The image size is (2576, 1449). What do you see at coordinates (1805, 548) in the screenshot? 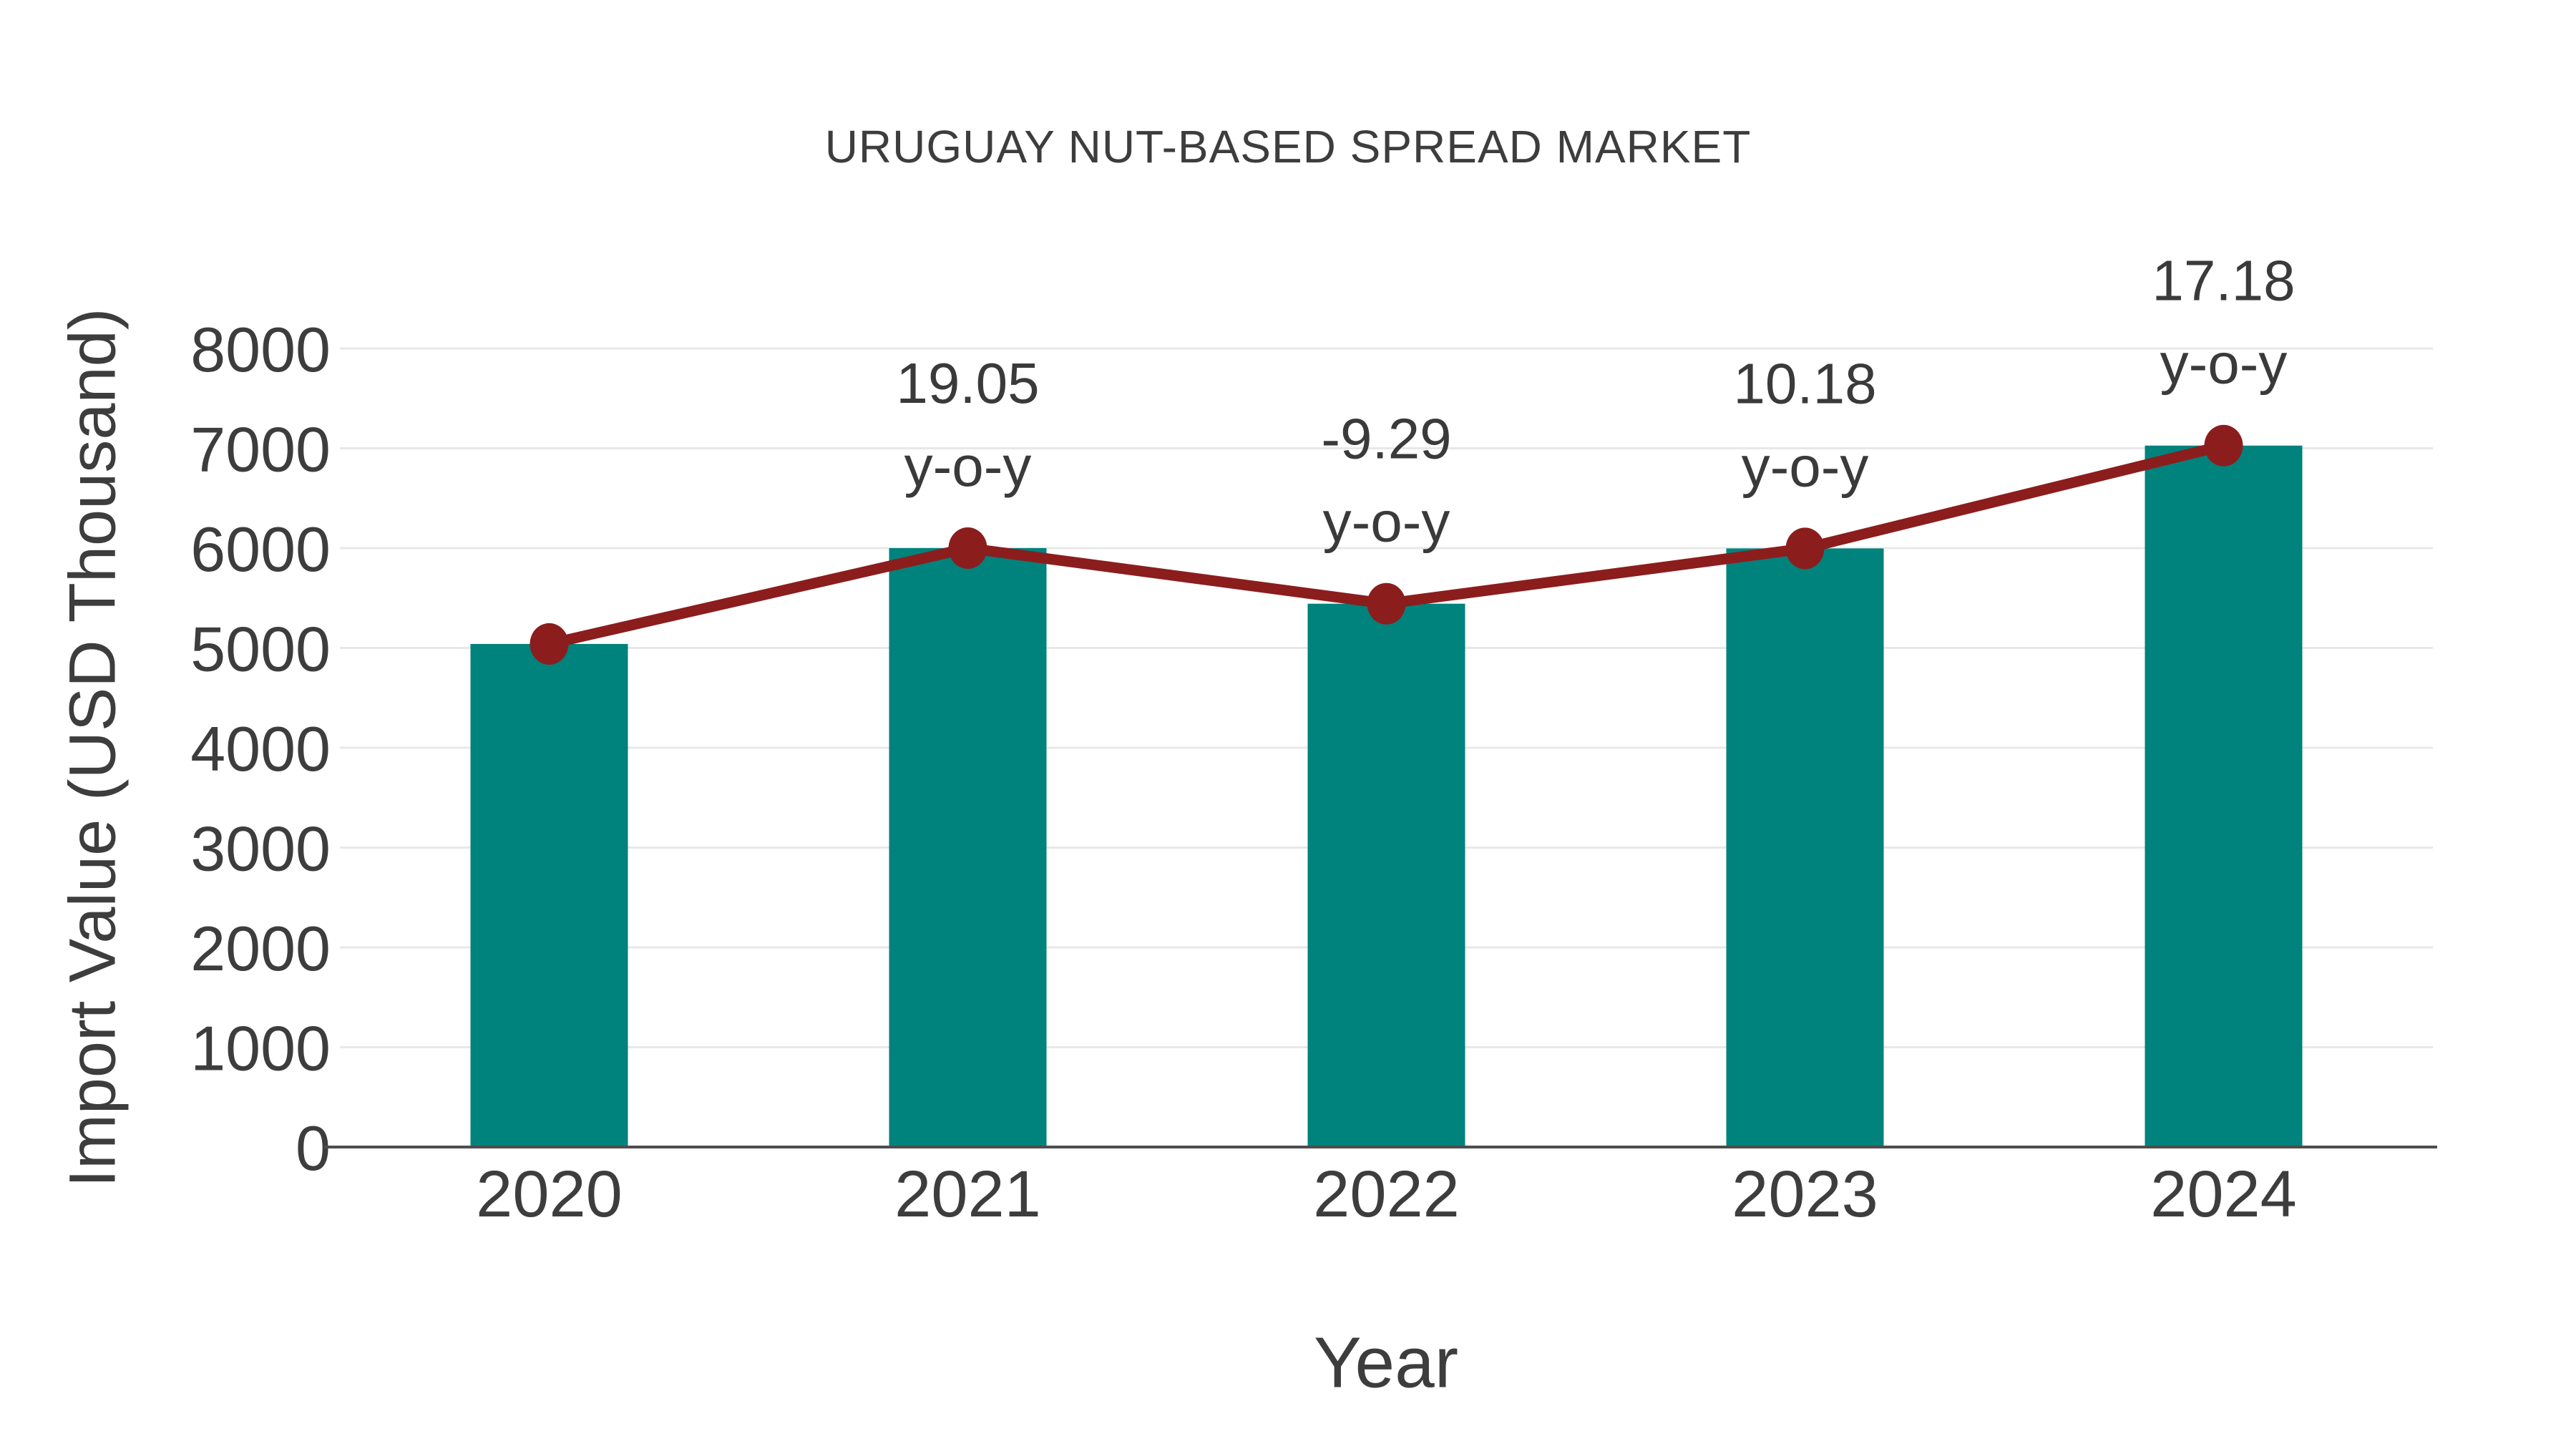
I see `data-point-2023` at bounding box center [1805, 548].